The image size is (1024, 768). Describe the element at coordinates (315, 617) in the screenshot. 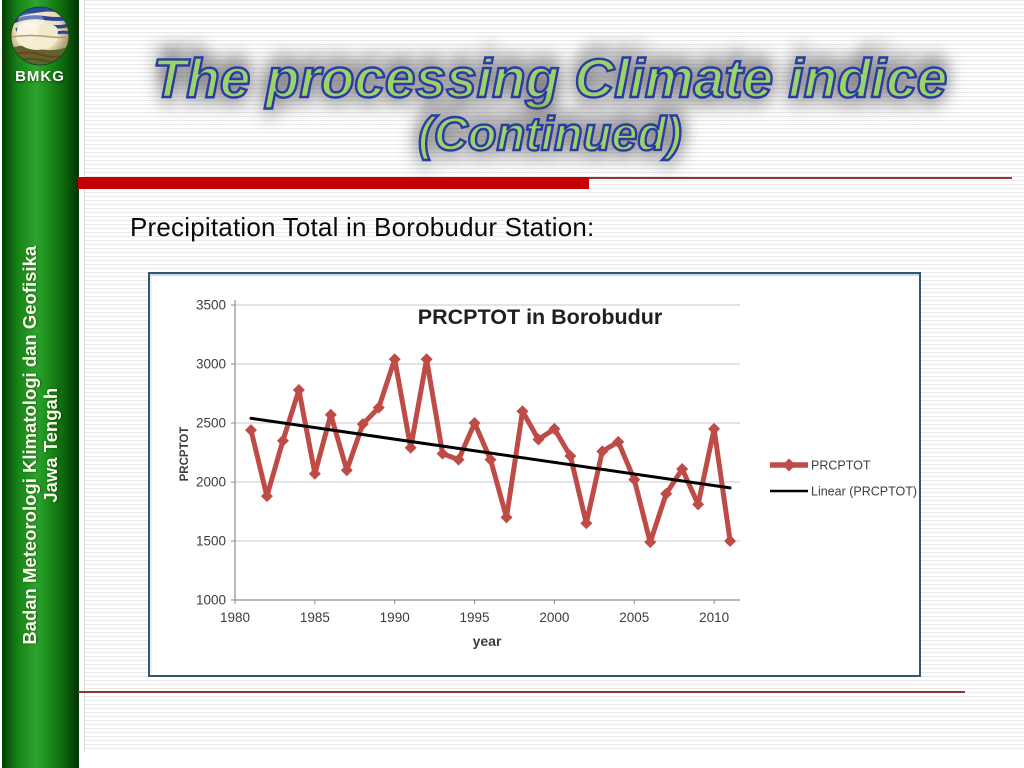

I see `x-tick-label: 1985` at that location.